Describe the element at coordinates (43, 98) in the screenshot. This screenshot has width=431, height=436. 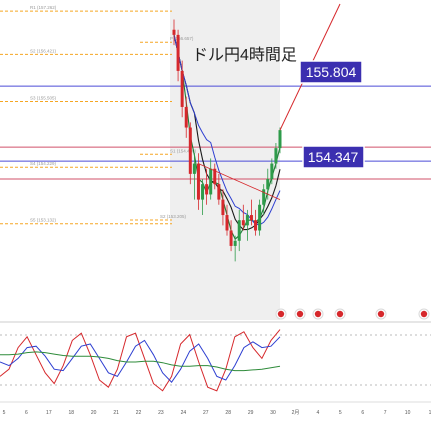
I see `level-label: S3 (155.505)` at that location.